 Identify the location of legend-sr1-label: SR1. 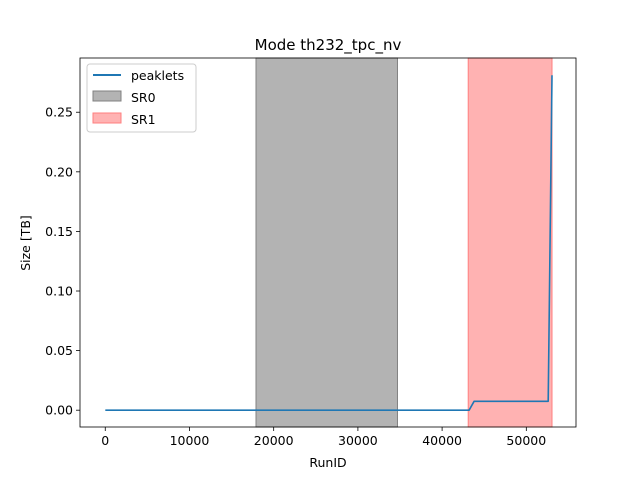
(143, 119).